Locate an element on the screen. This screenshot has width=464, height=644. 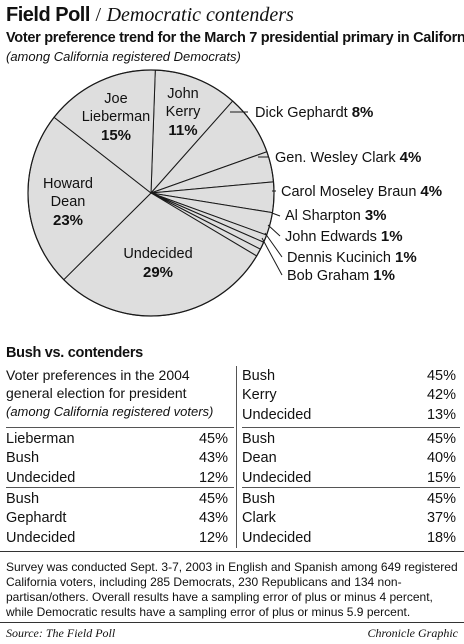
chart-population-note: (among California registered Democrats) is located at coordinates (123, 56).